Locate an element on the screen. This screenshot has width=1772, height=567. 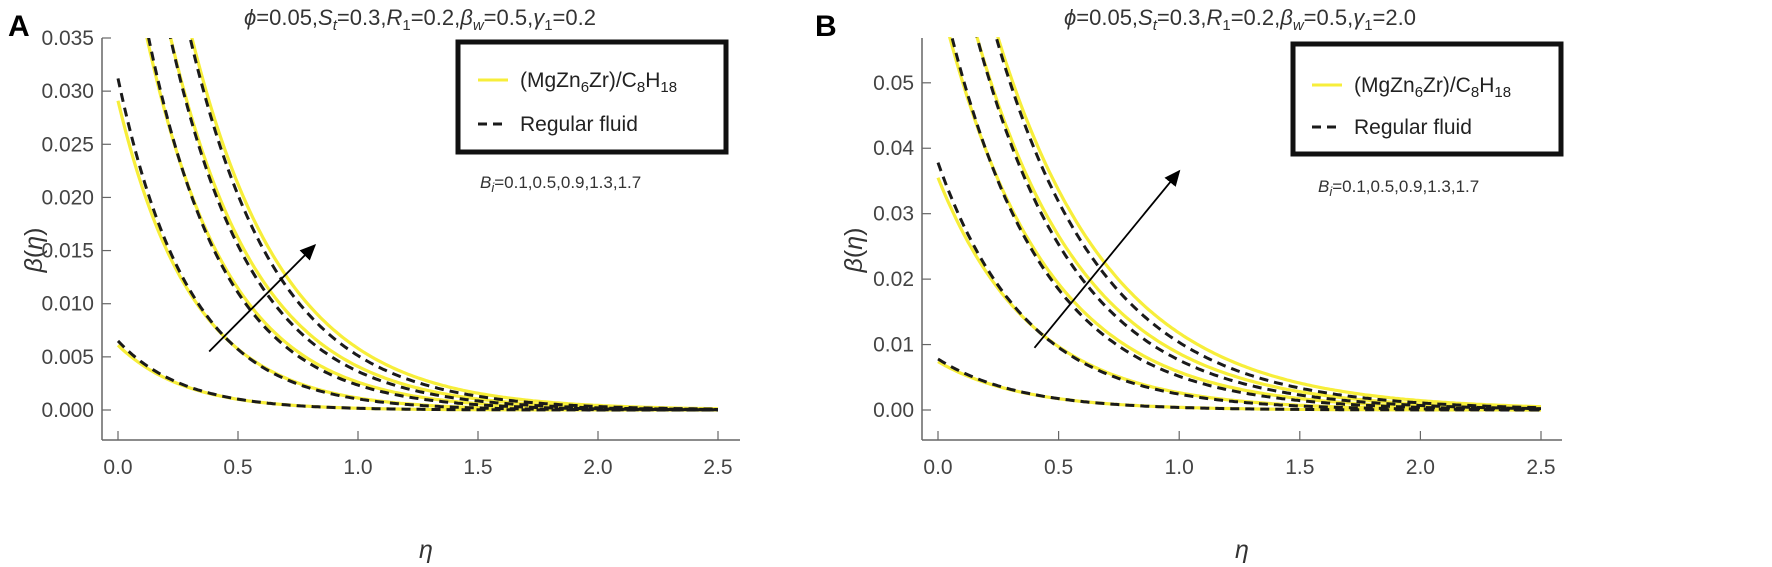
y-tick-label: 0.000 is located at coordinates (67, 410).